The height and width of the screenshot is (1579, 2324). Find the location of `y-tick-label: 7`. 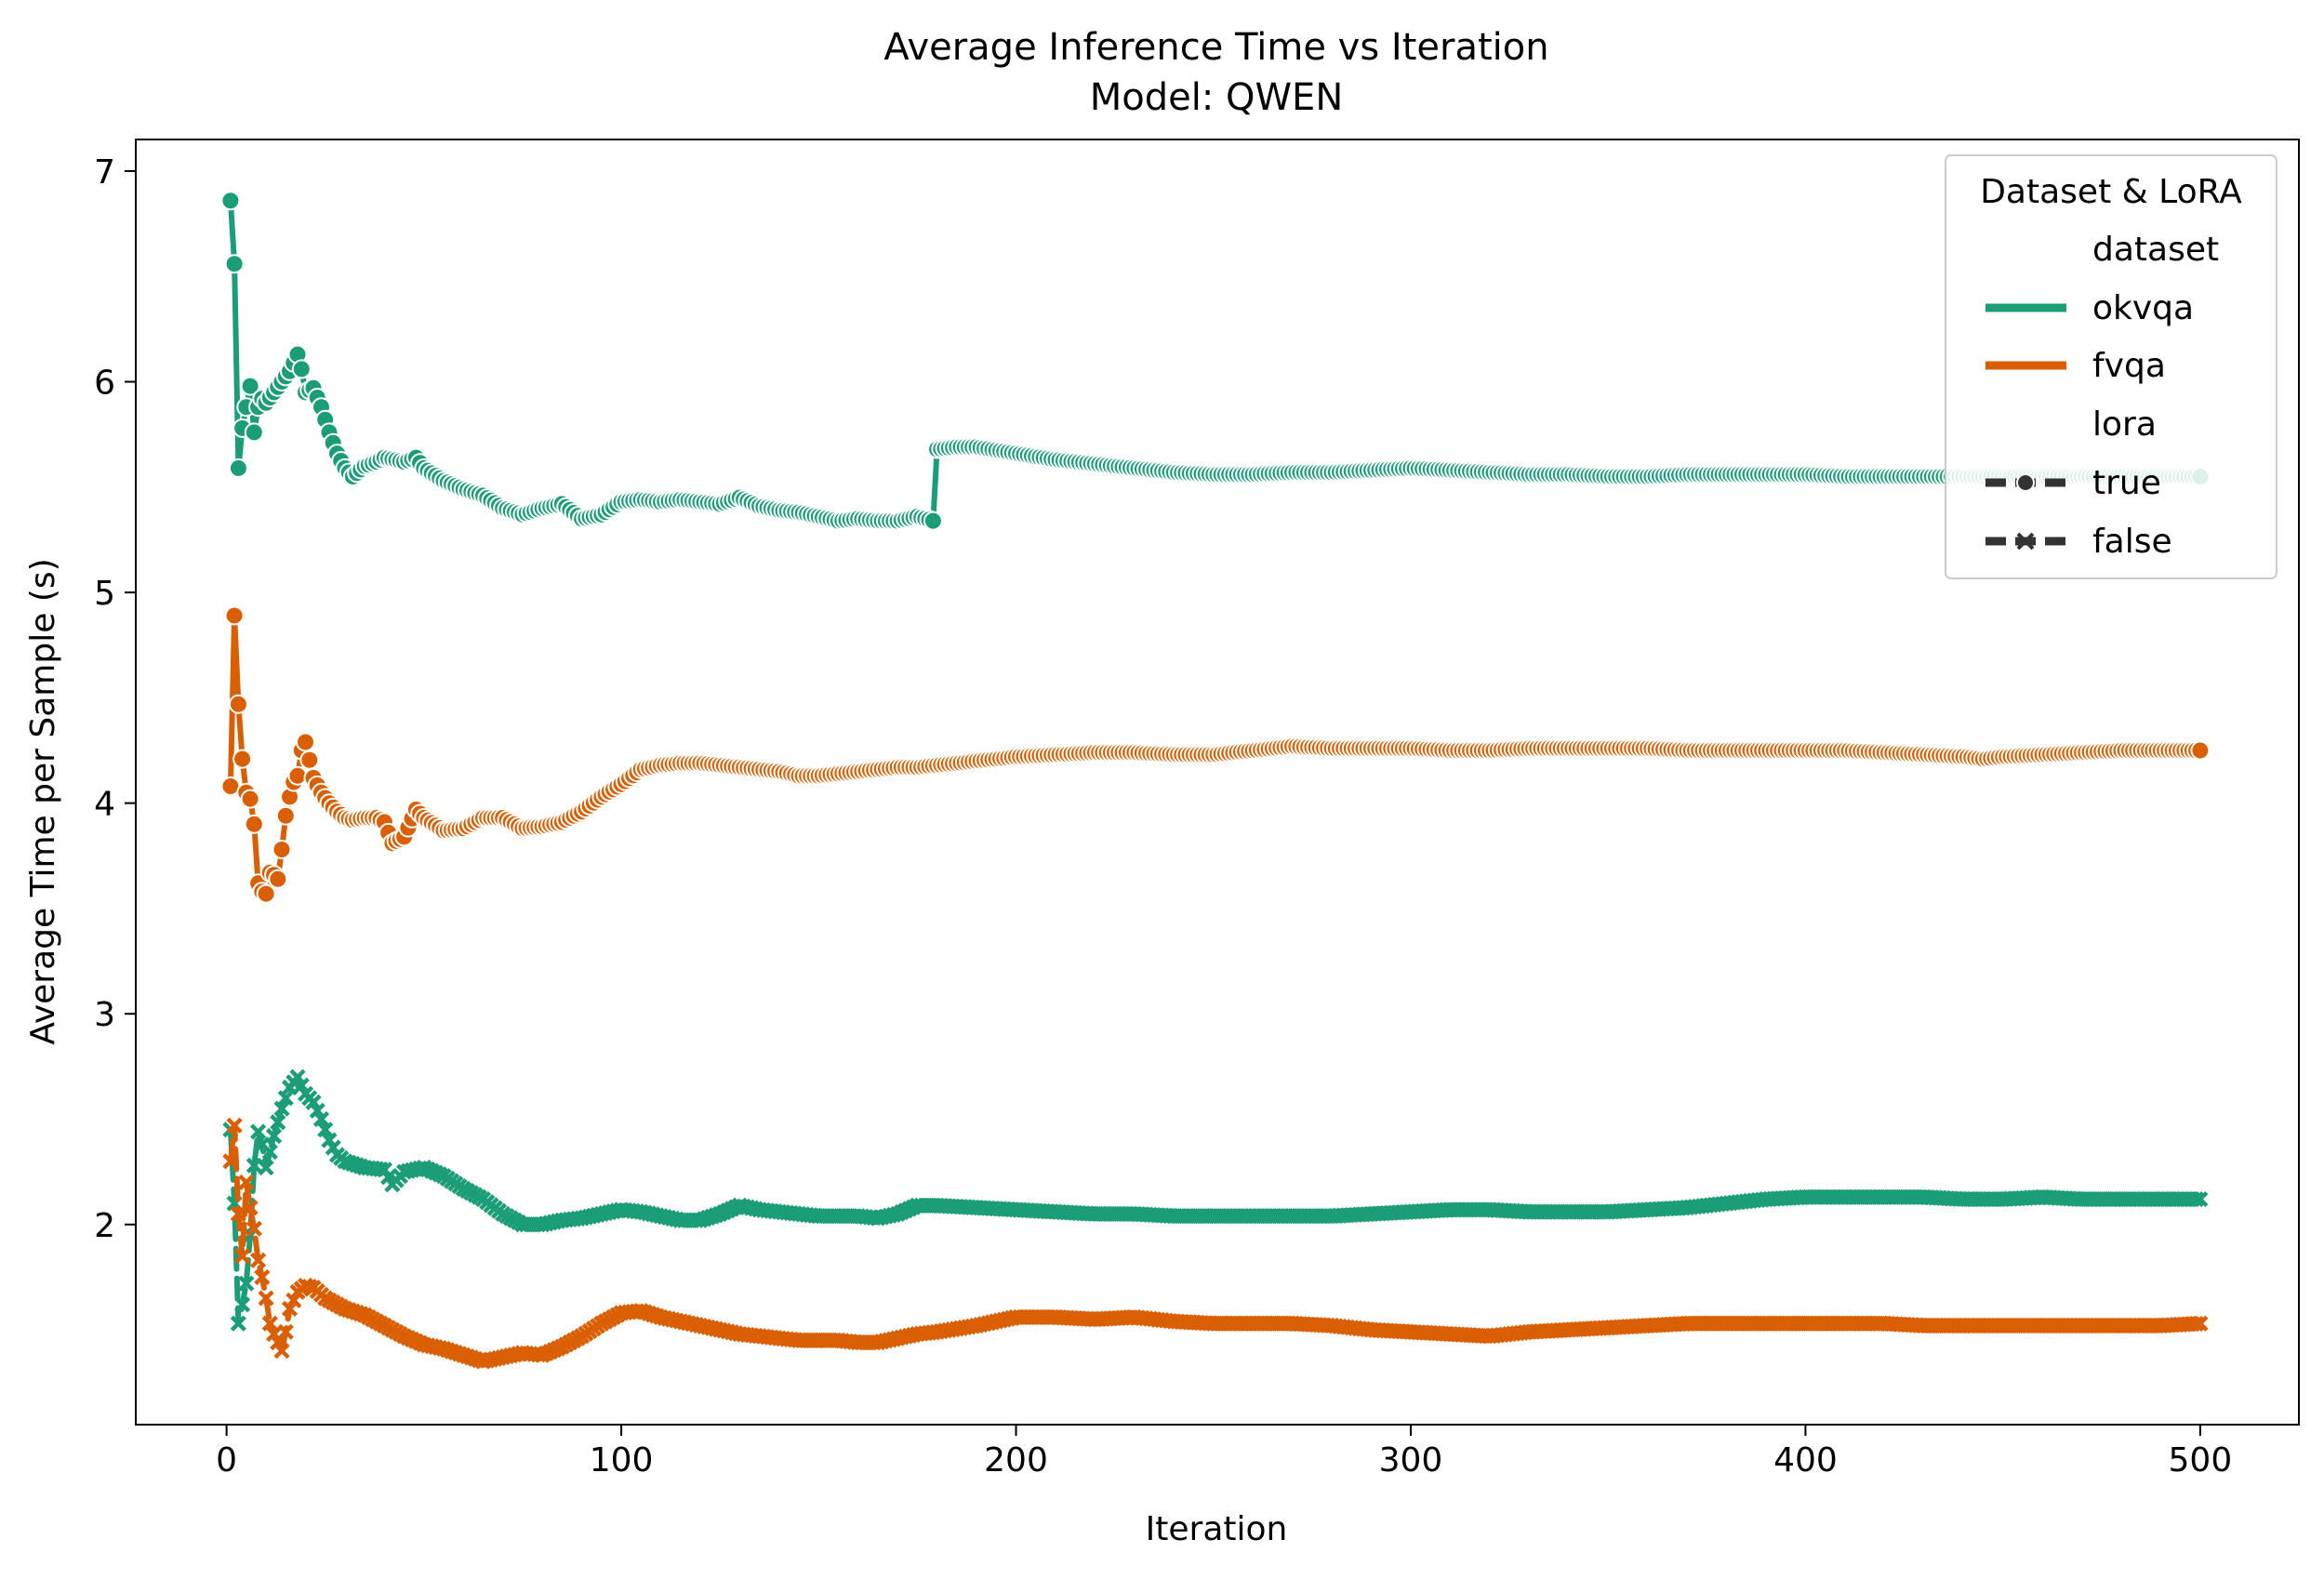

y-tick-label: 7 is located at coordinates (105, 172).